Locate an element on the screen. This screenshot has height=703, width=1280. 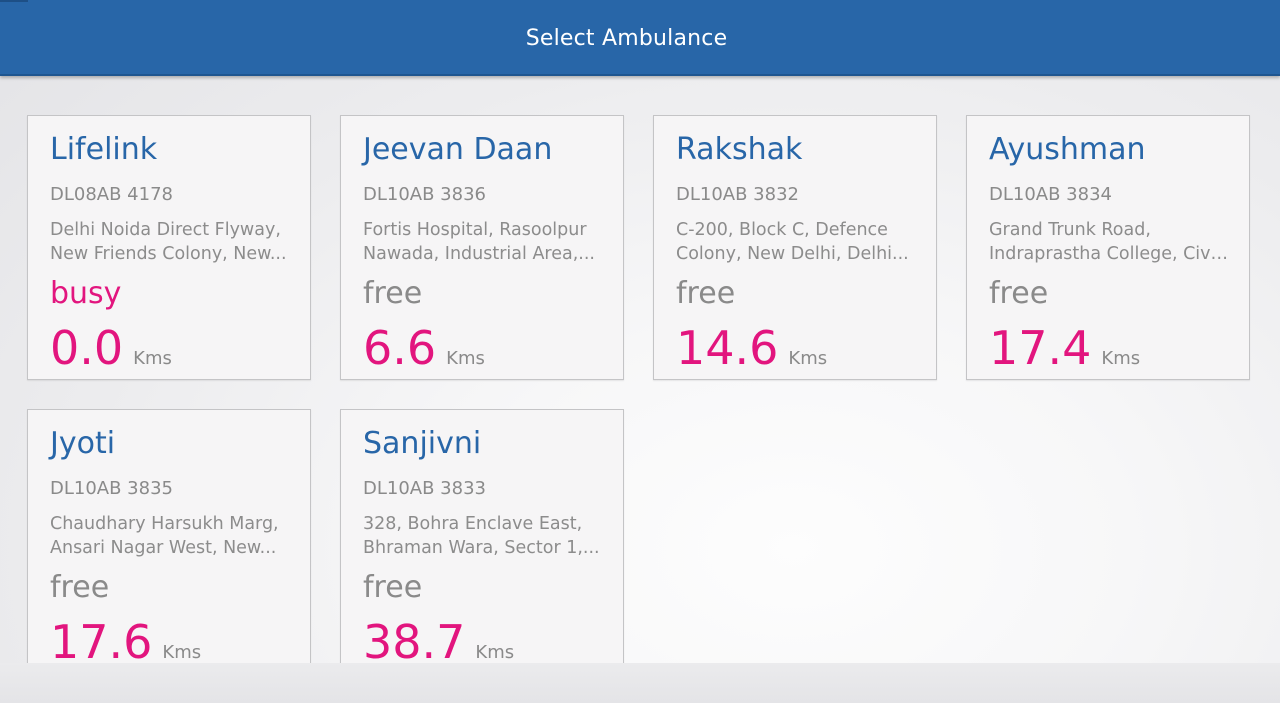
page-title: Select Ambulance is located at coordinates (626, 38).